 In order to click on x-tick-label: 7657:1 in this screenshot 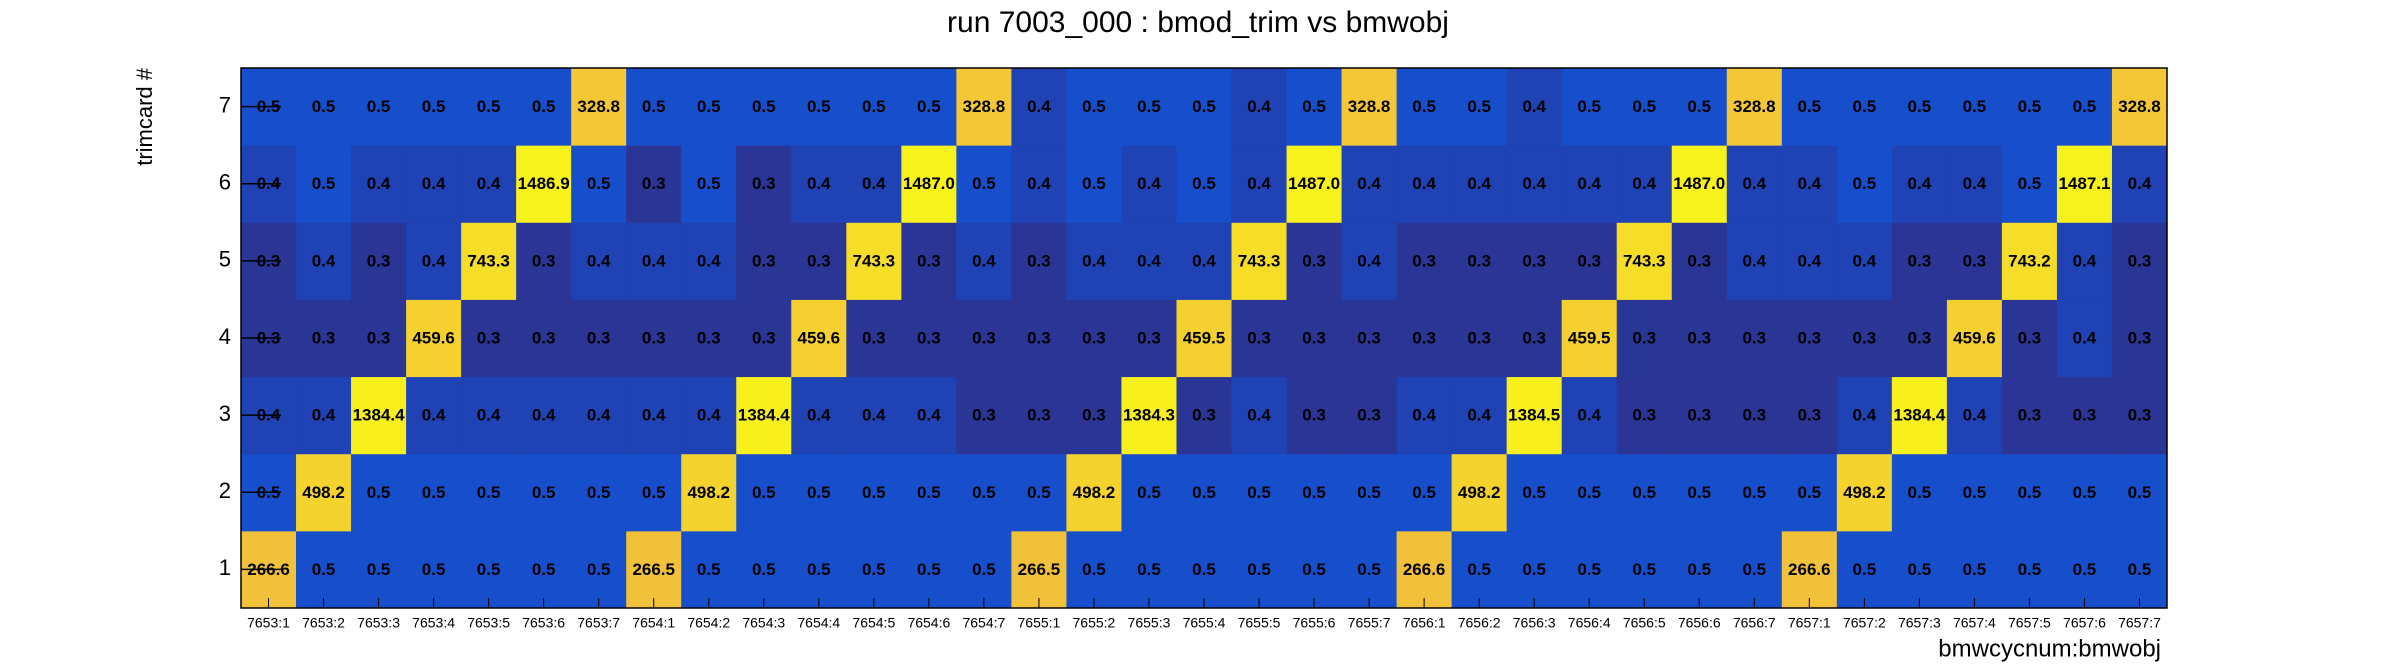, I will do `click(1809, 623)`.